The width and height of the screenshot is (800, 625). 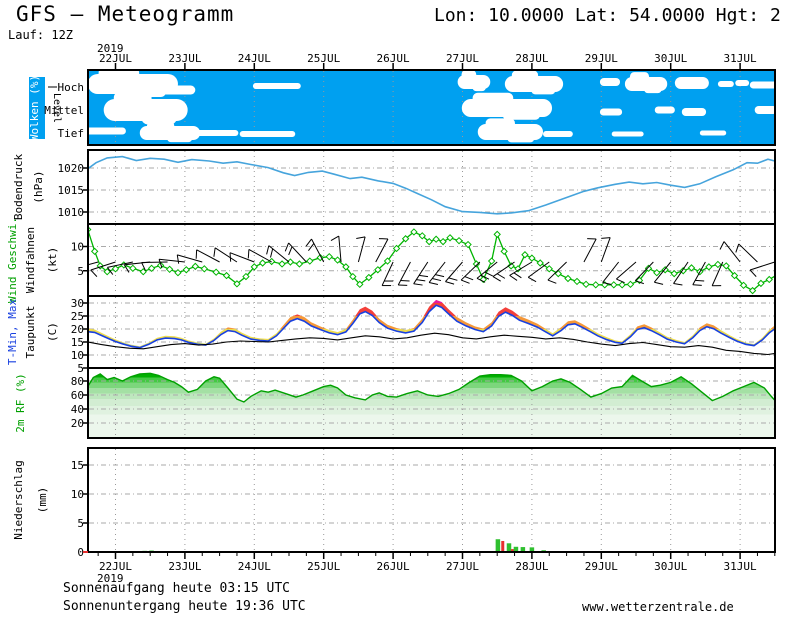 I want to click on wind-speed-series, so click(x=431, y=260).